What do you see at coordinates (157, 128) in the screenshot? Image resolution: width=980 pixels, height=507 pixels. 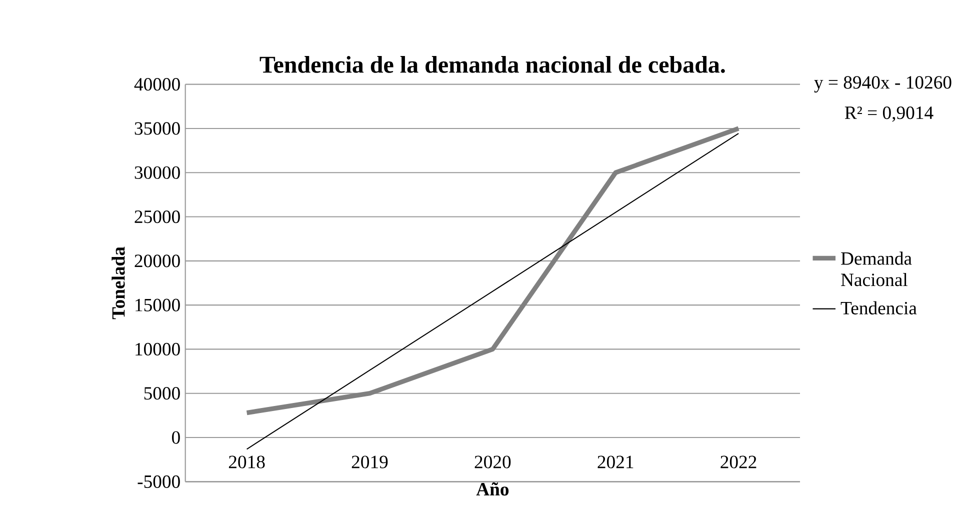 I see `y-tick-label: 35000` at bounding box center [157, 128].